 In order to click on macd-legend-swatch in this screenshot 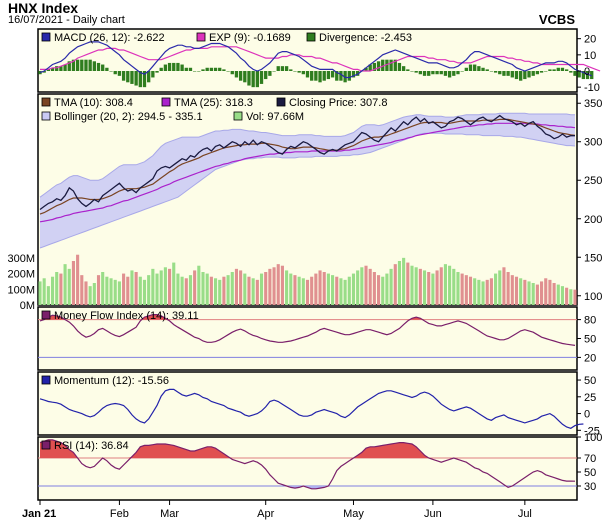, I will do `click(311, 37)`.